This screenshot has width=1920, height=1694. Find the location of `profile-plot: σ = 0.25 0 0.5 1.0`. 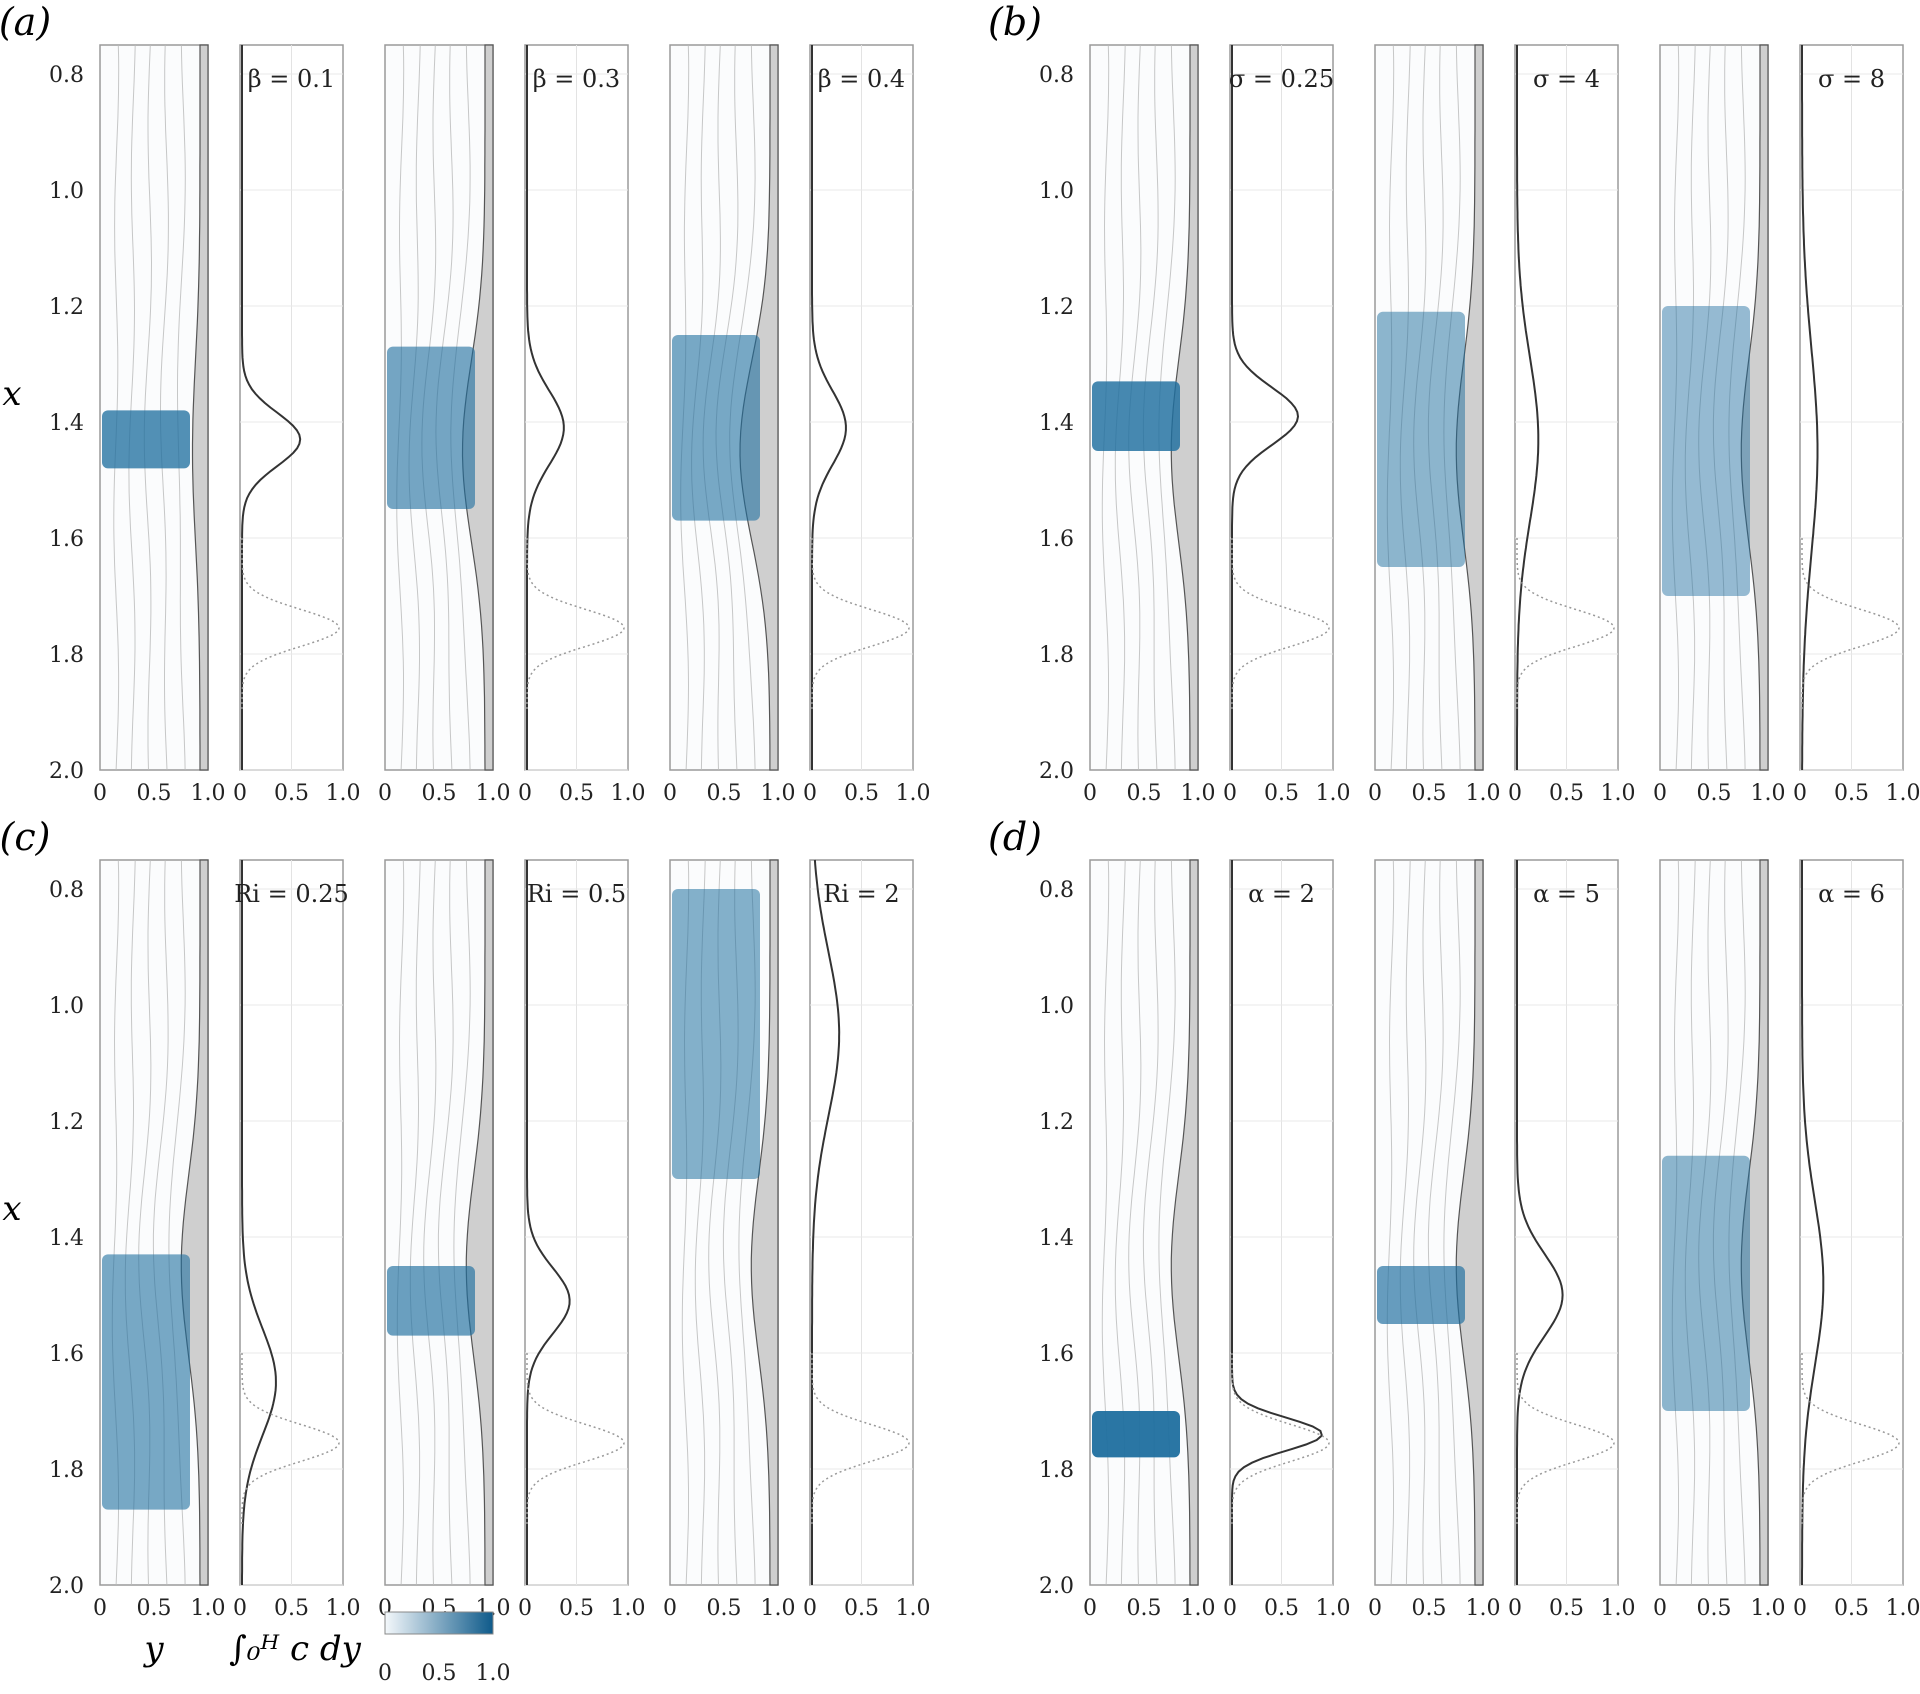

profile-plot: σ = 0.25 0 0.5 1.0 is located at coordinates (1287, 425).